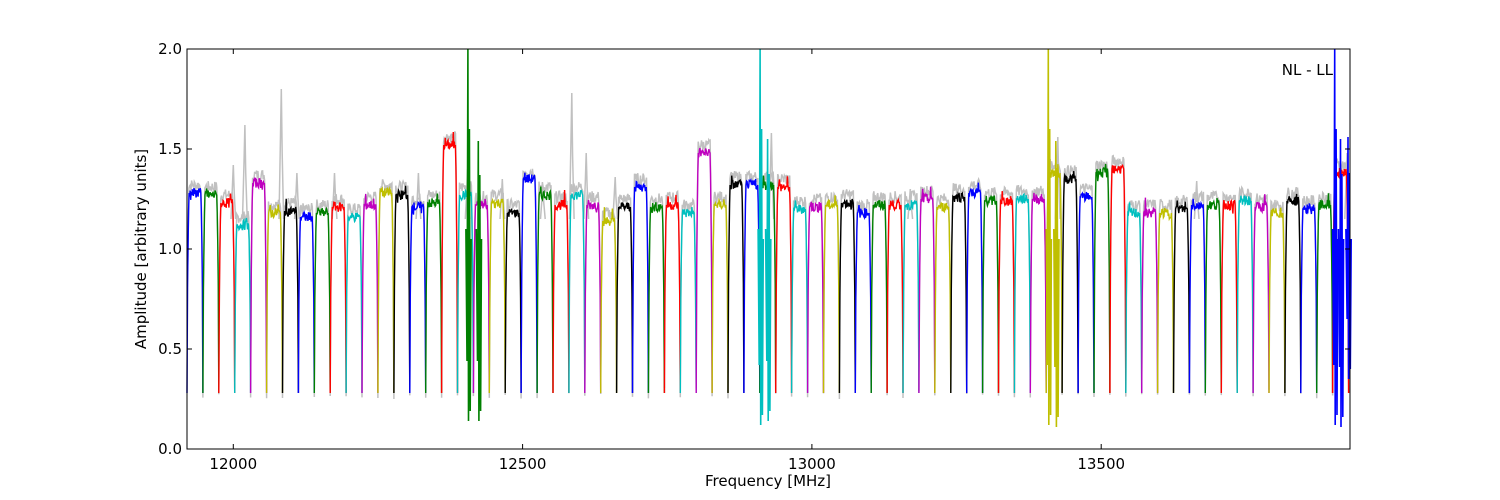  What do you see at coordinates (768, 481) in the screenshot?
I see `x-axis-title: Frequency [MHz]` at bounding box center [768, 481].